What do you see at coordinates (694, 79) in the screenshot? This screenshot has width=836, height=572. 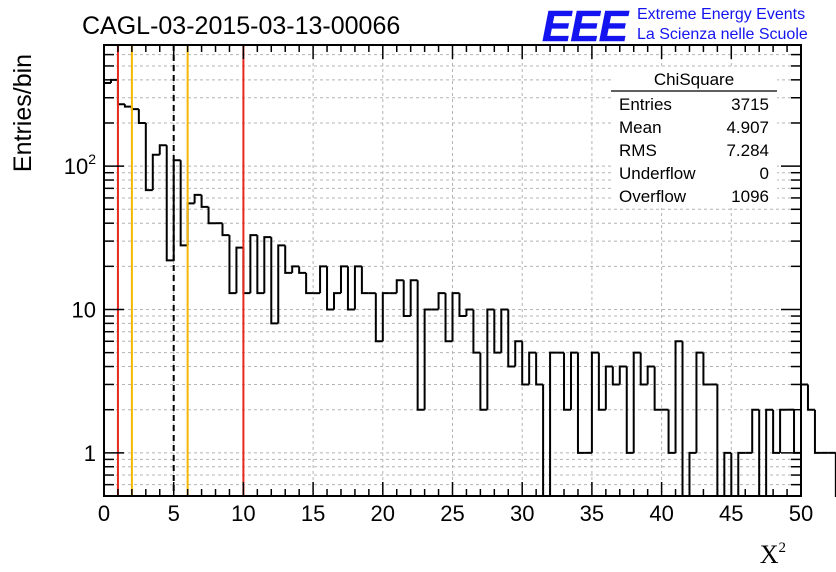 I see `stats-box-title: ChiSquare` at bounding box center [694, 79].